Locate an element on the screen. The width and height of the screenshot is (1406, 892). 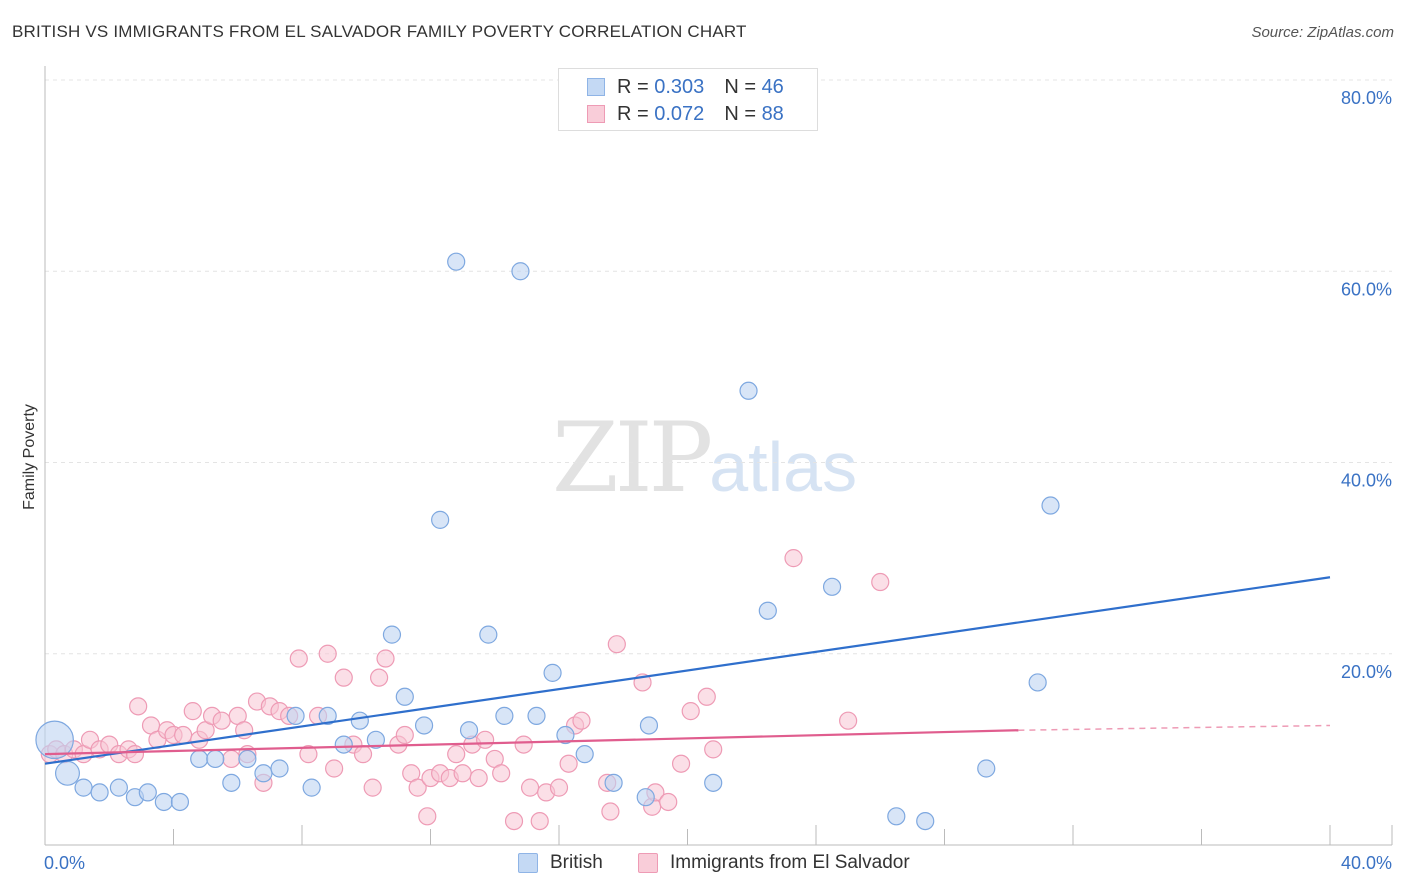
y-tick-label-1: 40.0% is located at coordinates (1366, 481).